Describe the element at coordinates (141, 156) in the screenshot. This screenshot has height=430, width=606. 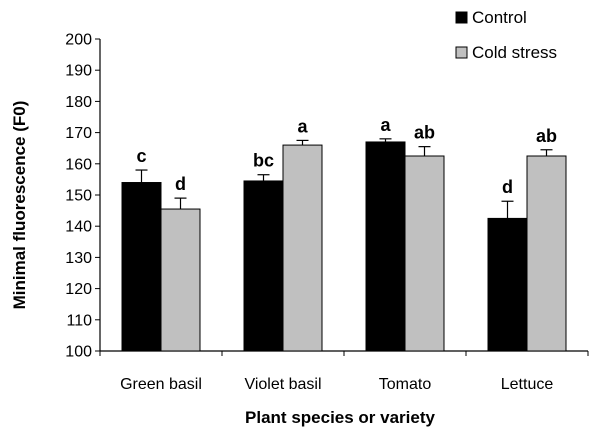
I see `significance-label: c` at that location.